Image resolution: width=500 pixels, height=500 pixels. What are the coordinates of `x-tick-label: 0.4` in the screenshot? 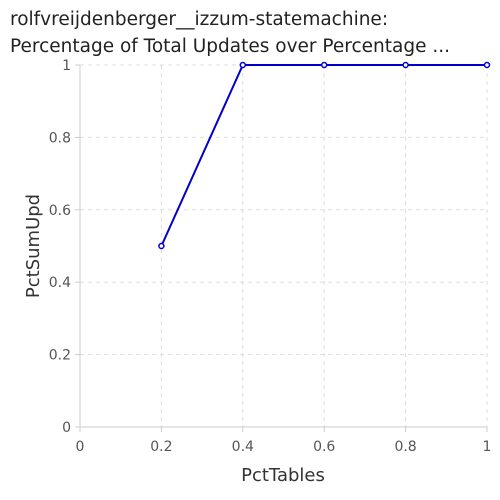 It's located at (243, 447).